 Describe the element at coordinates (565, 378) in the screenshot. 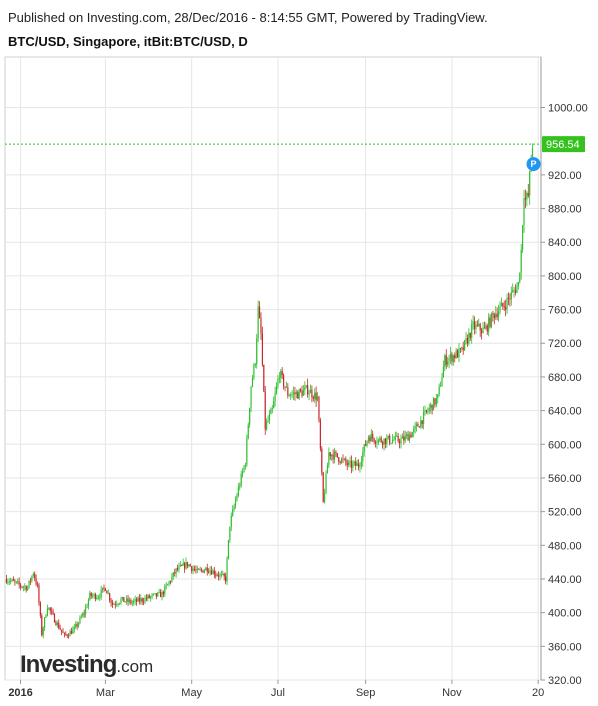

I see `y-tick-label: 680.00` at that location.